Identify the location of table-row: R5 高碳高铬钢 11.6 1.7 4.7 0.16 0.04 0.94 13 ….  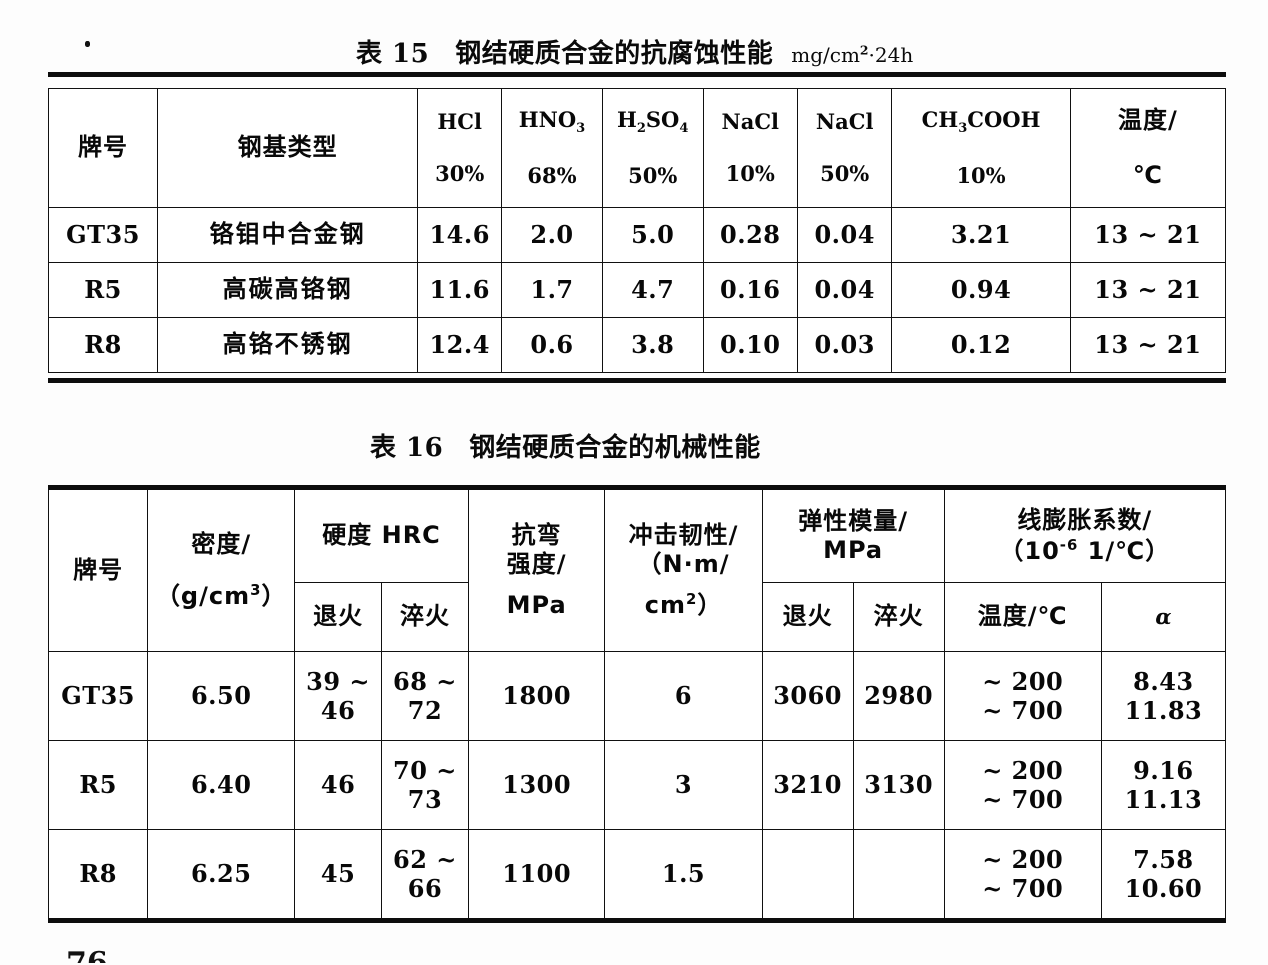
(637, 290).